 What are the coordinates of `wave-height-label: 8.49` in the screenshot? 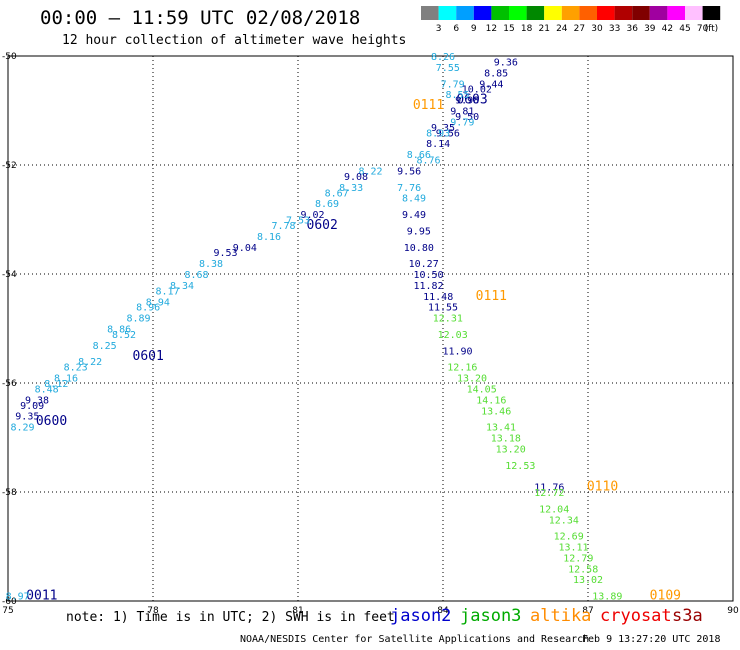 It's located at (414, 199).